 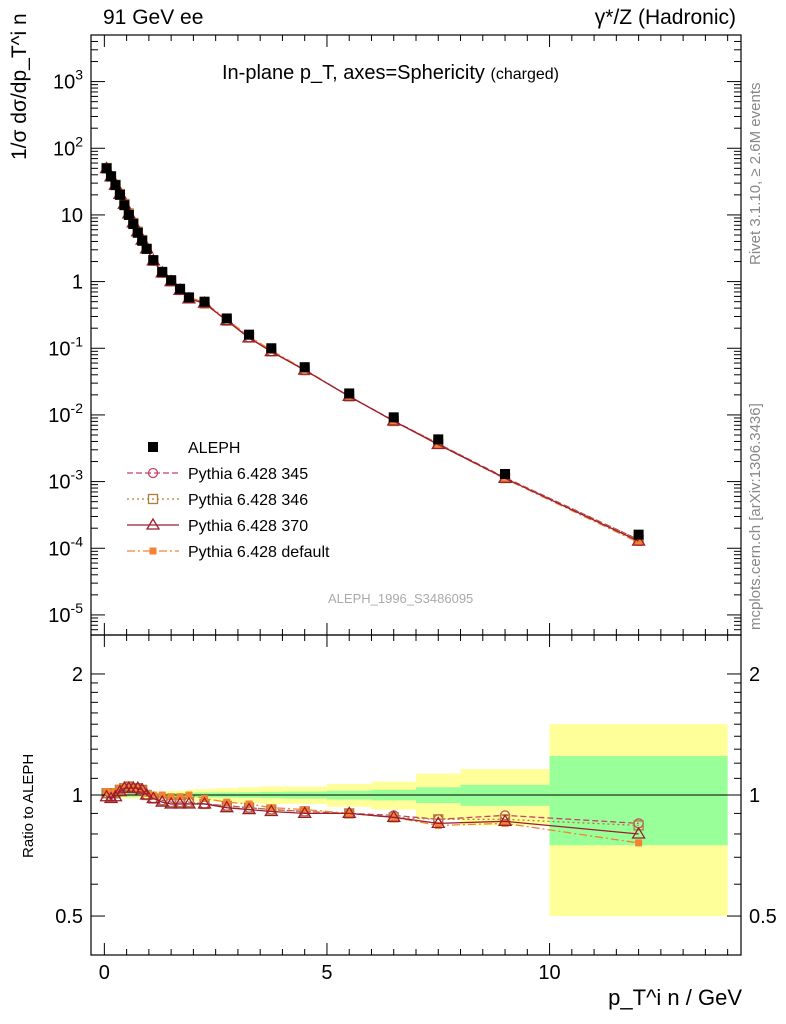 I want to click on legend-marker-p346, so click(x=153, y=499).